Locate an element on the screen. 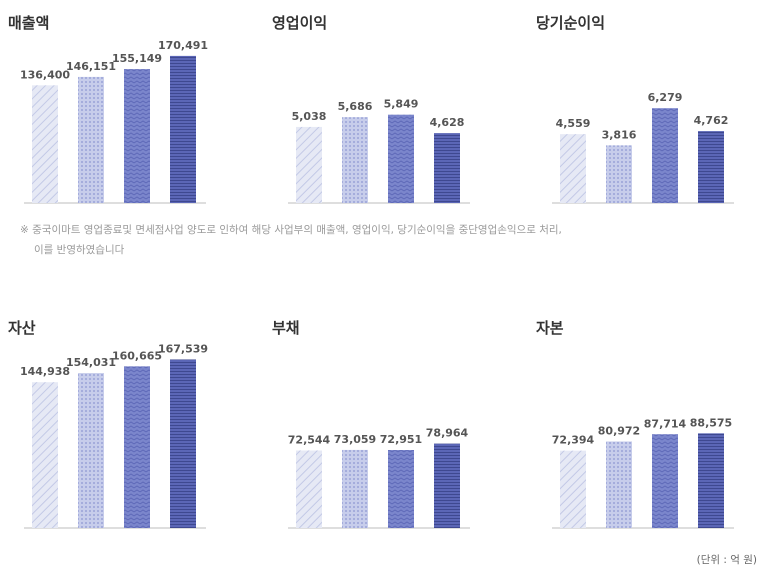 This screenshot has height=574, width=767. data-label: 72,394 is located at coordinates (573, 440).